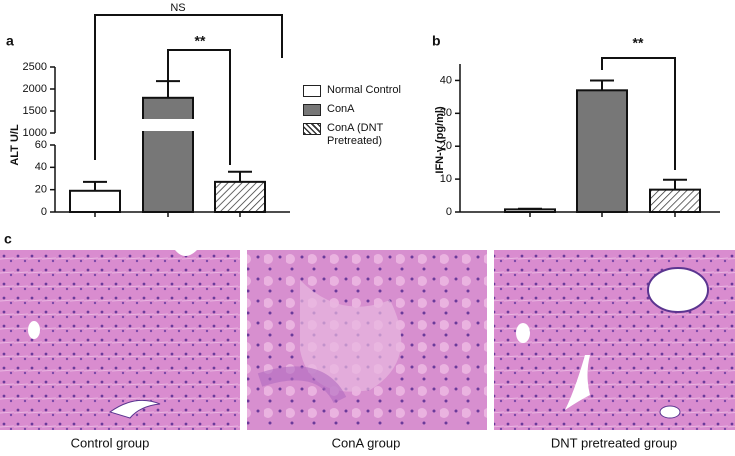 The height and width of the screenshot is (456, 735). Describe the element at coordinates (35, 111) in the screenshot. I see `y-tick-label: 1500` at that location.